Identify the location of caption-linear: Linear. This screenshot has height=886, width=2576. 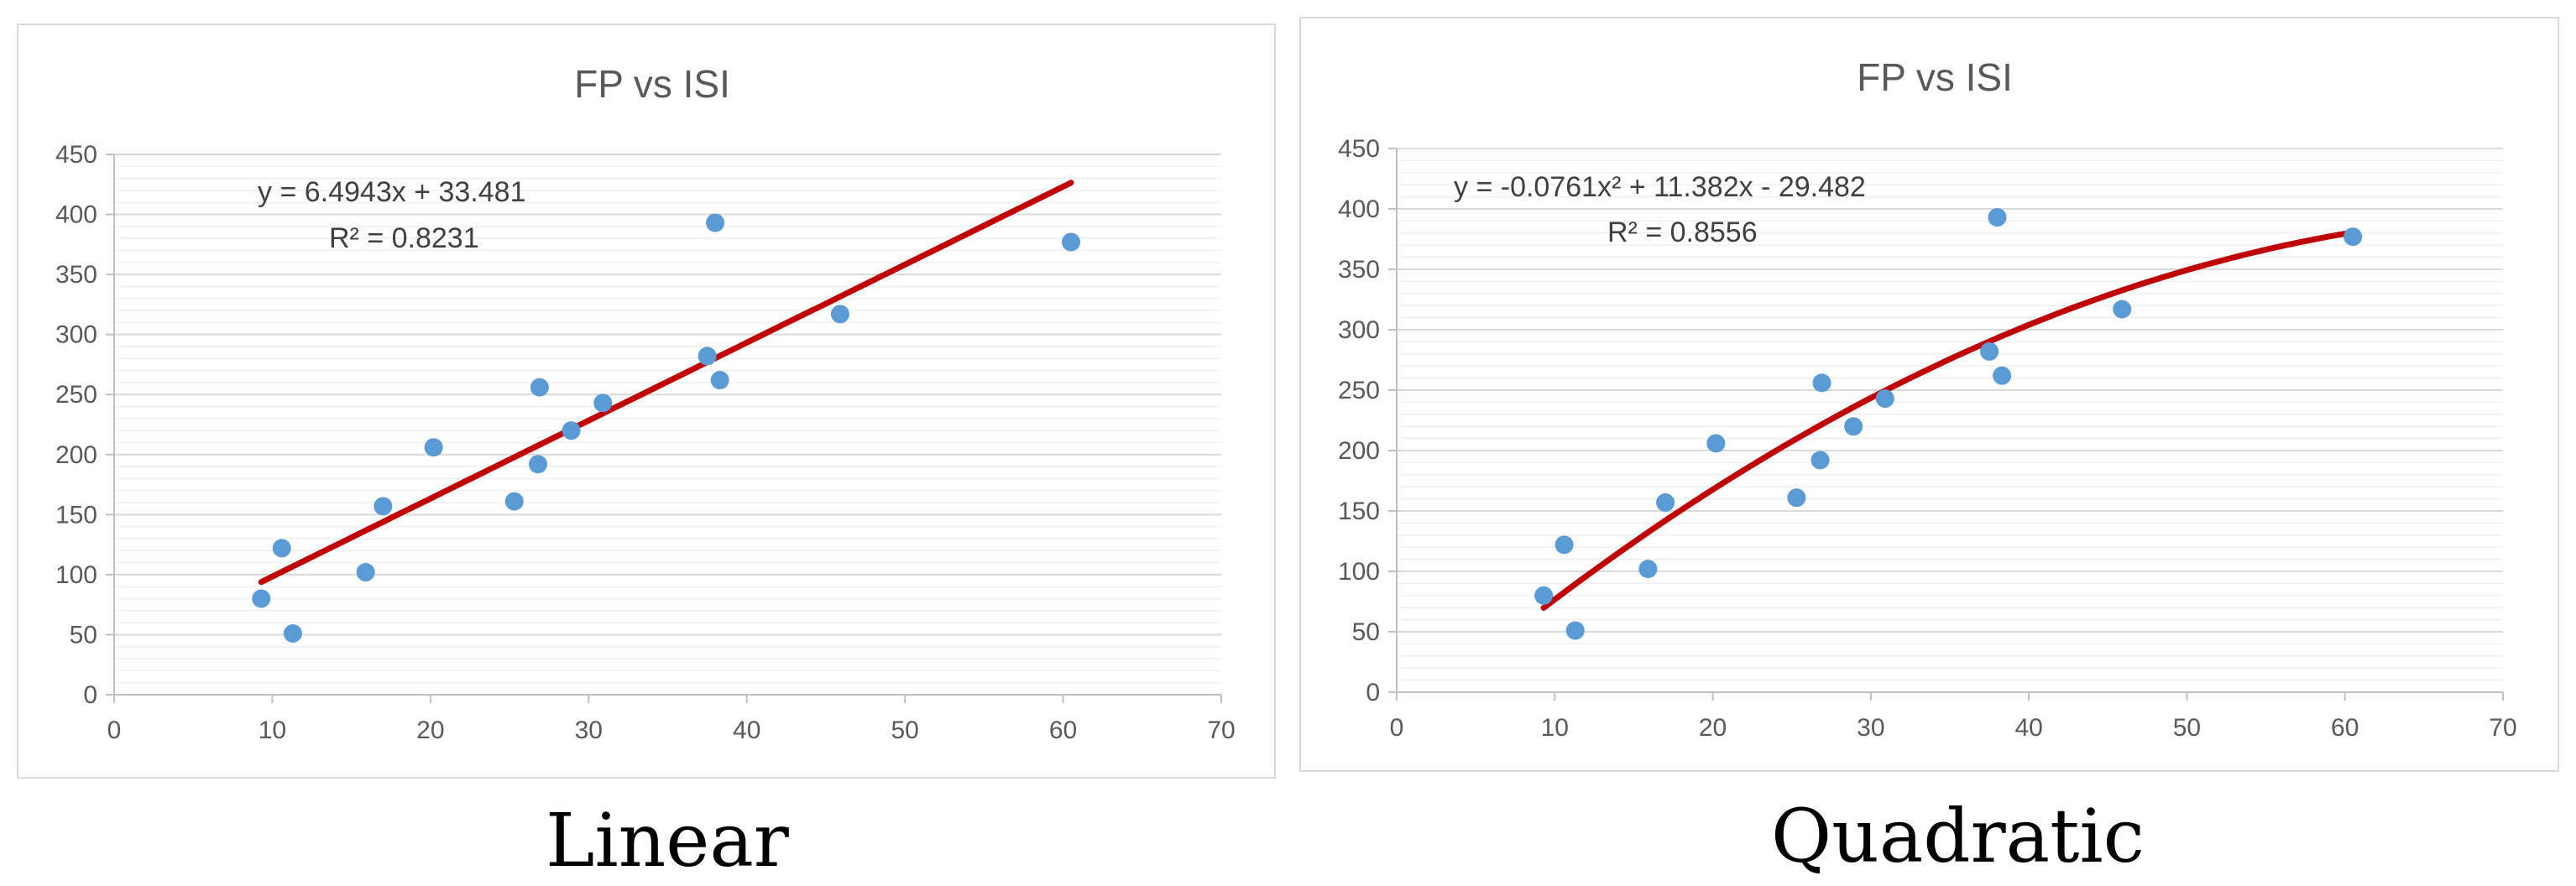
(667, 840).